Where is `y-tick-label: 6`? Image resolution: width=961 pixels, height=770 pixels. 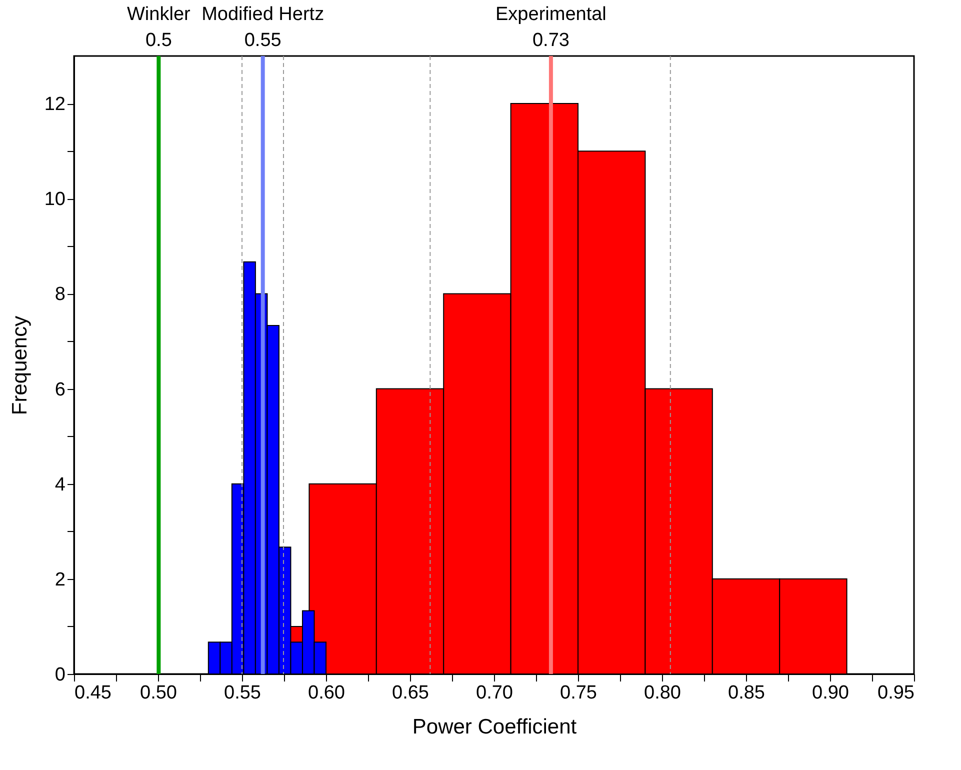
y-tick-label: 6 is located at coordinates (60, 389).